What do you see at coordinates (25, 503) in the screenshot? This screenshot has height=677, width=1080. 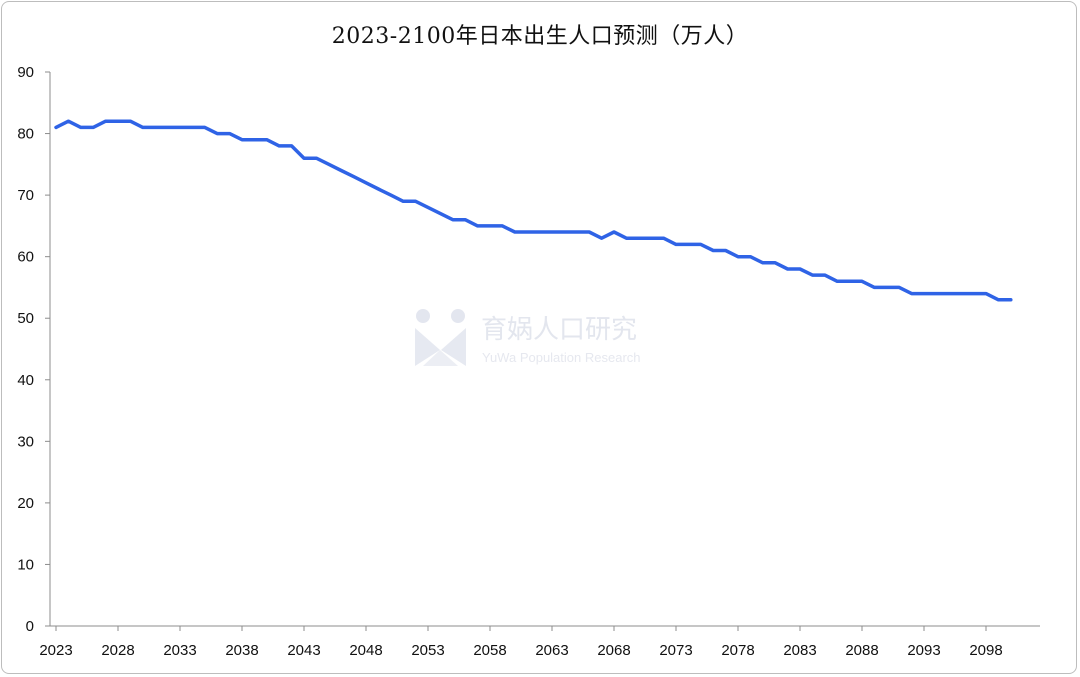 I see `y-tick-label: 20` at bounding box center [25, 503].